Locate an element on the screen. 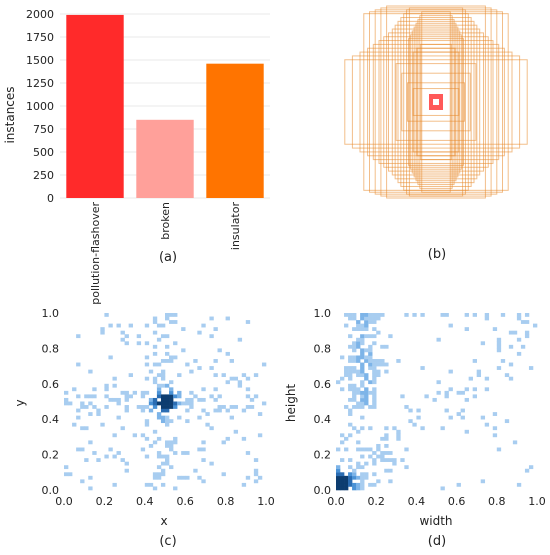  box-outline is located at coordinates (436, 102).